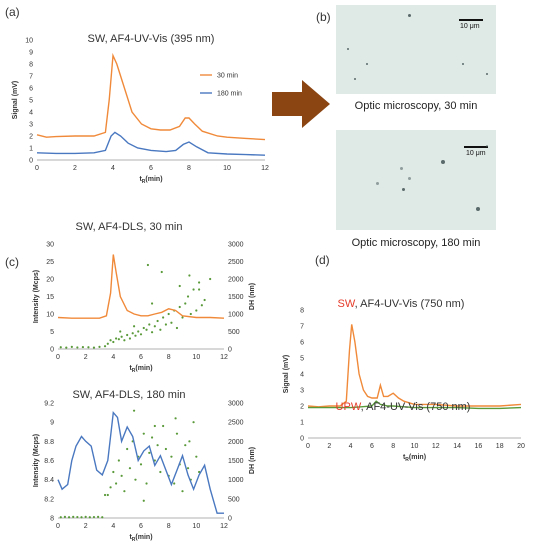 This screenshot has width=534, height=550. Describe the element at coordinates (50, 245) in the screenshot. I see `y-tick-label: 30` at that location.